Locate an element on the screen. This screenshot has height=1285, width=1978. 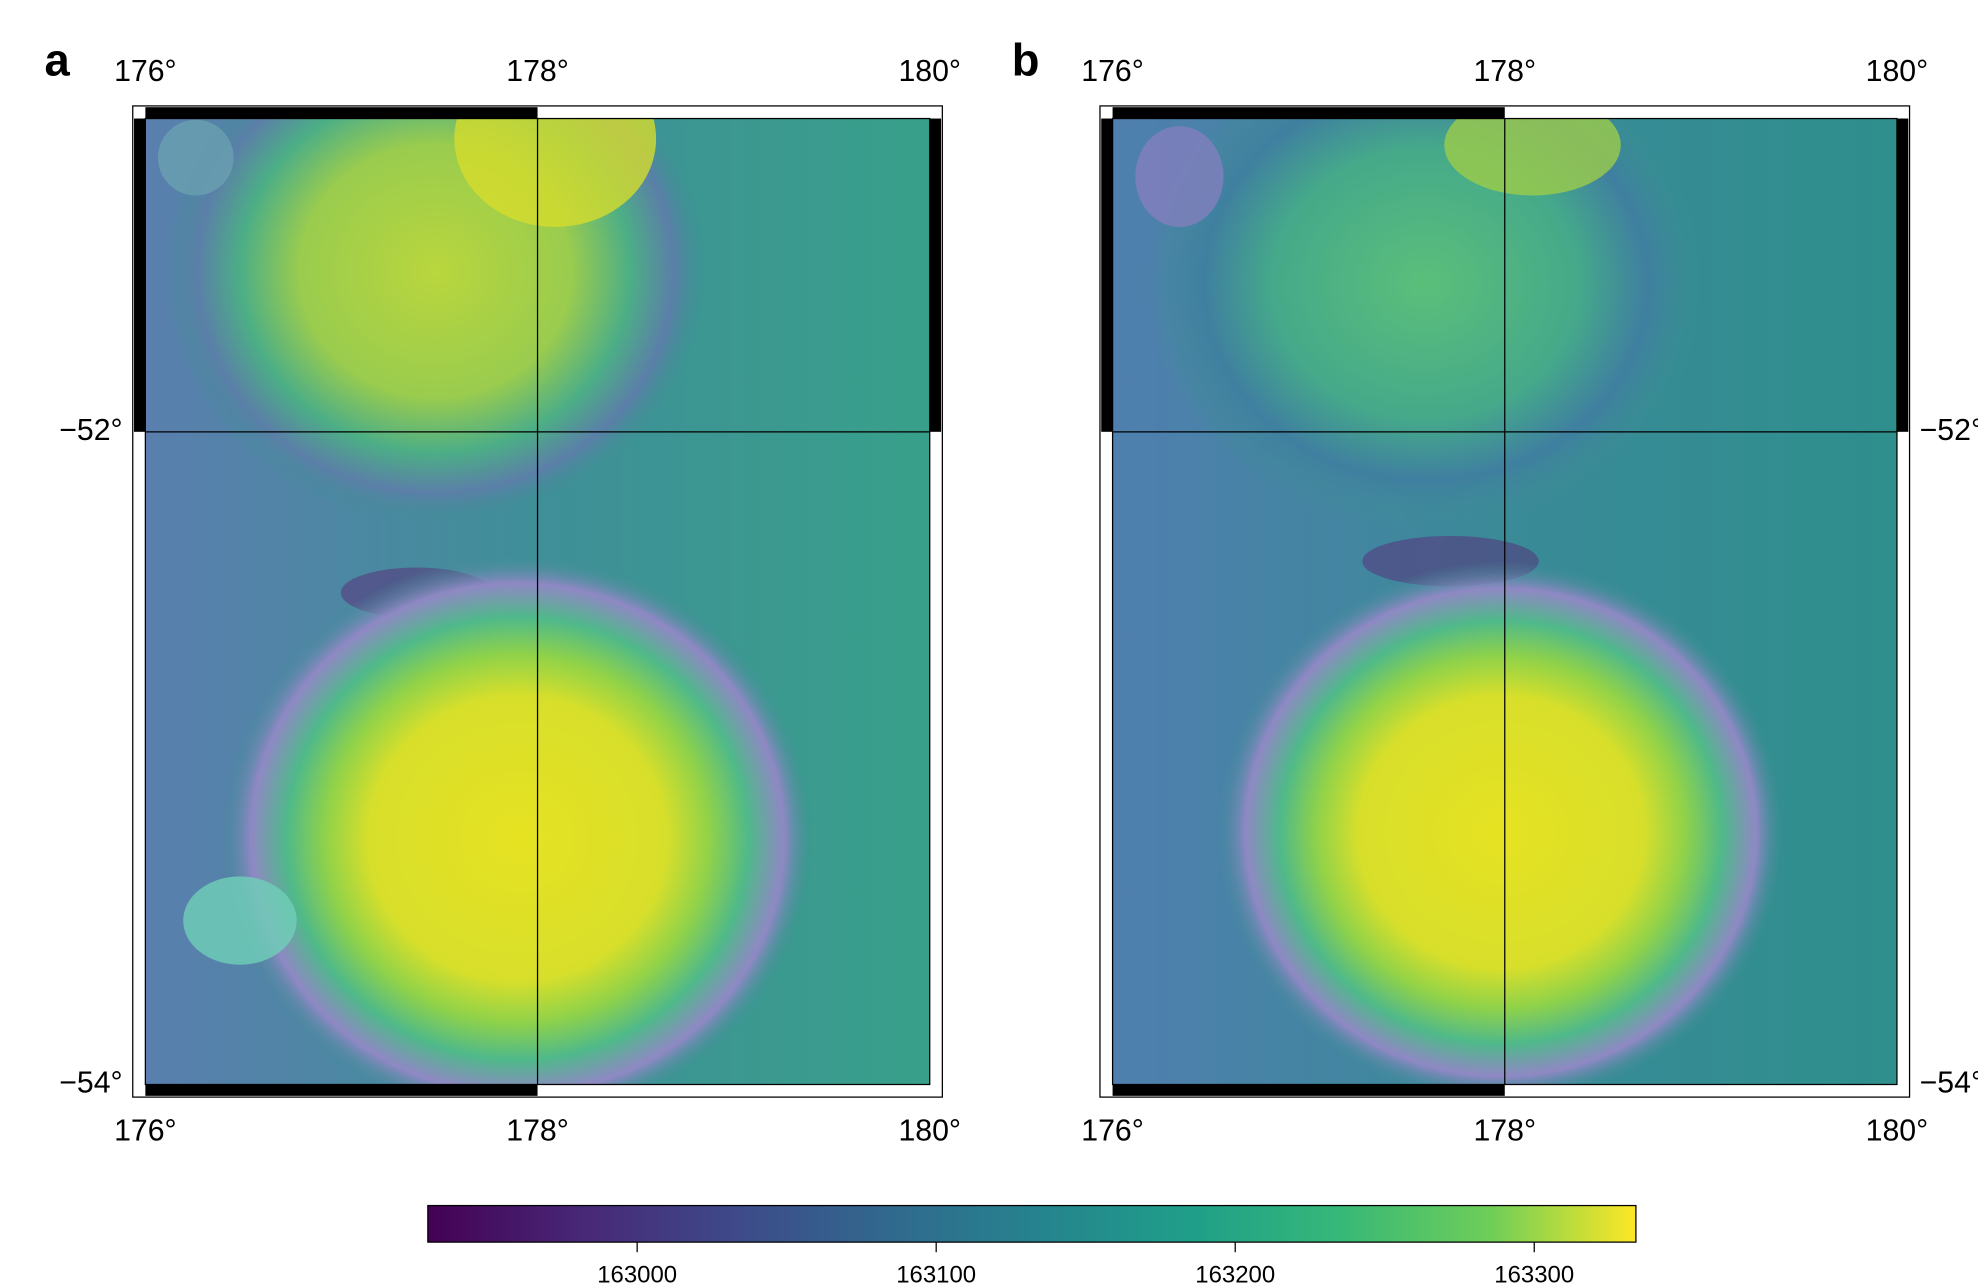
colorbar-tick-label: 163200 is located at coordinates (1235, 1273).